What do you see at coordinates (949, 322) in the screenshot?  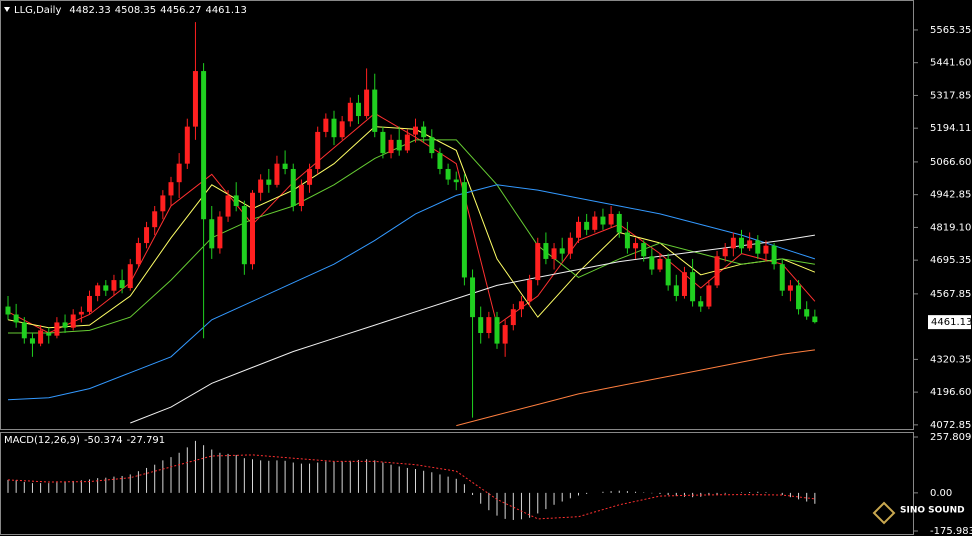 I see `price-tag` at bounding box center [949, 322].